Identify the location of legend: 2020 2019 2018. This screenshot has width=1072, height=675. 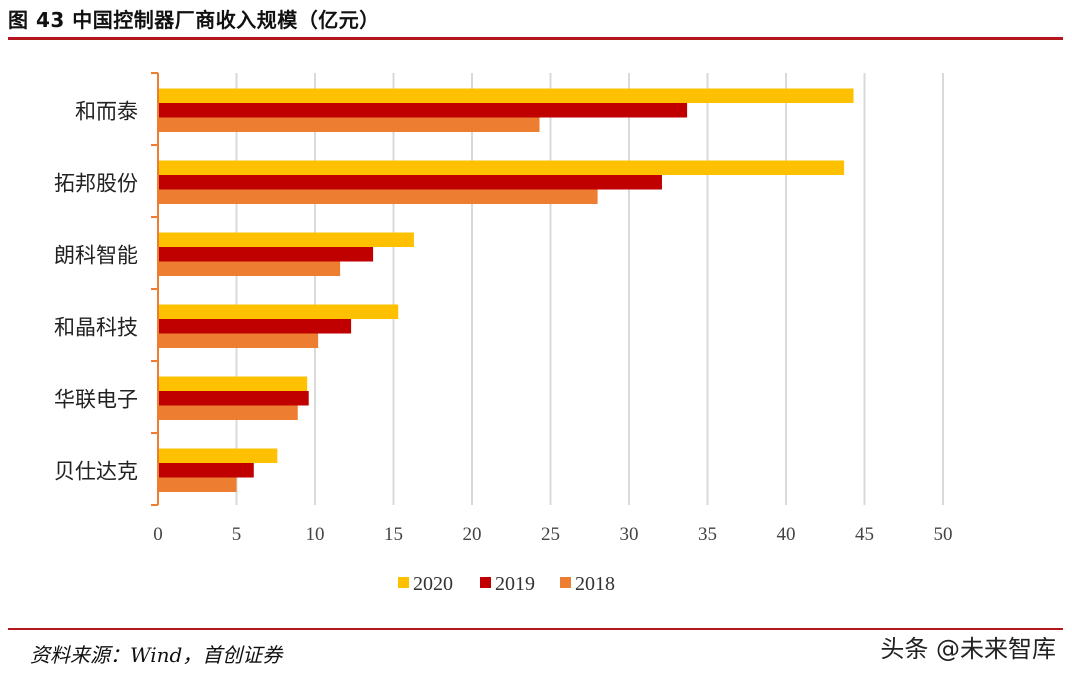
(506, 584).